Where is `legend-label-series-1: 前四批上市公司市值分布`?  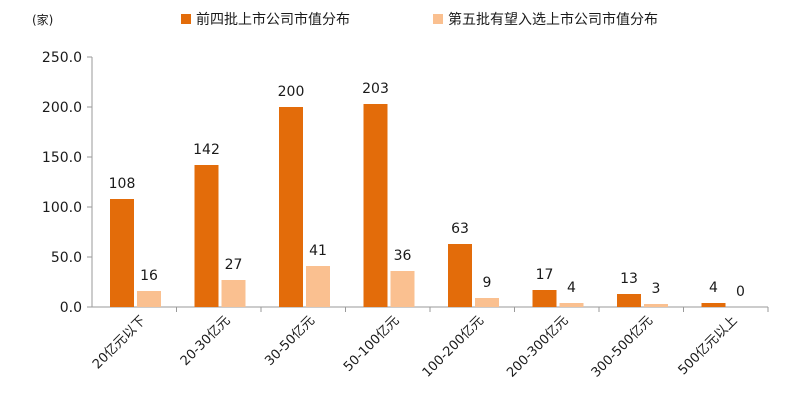 legend-label-series-1: 前四批上市公司市值分布 is located at coordinates (273, 19).